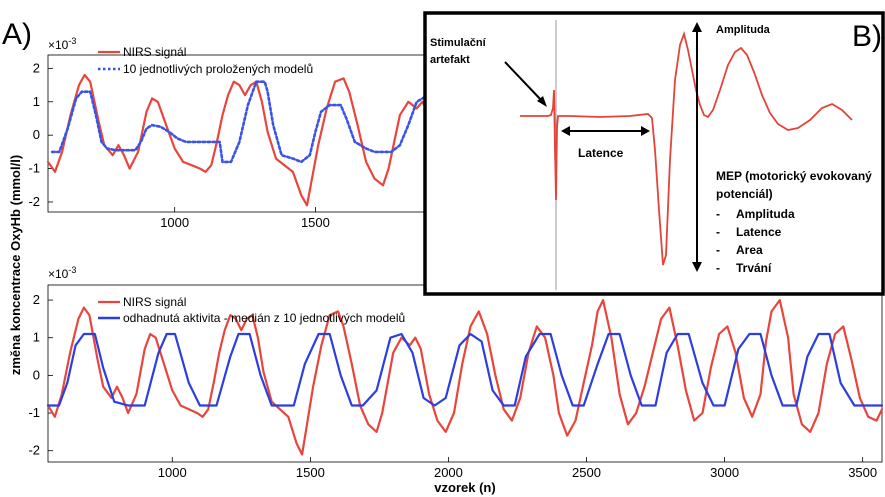 This screenshot has height=497, width=885. What do you see at coordinates (542, 101) in the screenshot?
I see `stim-arrow-head` at bounding box center [542, 101].